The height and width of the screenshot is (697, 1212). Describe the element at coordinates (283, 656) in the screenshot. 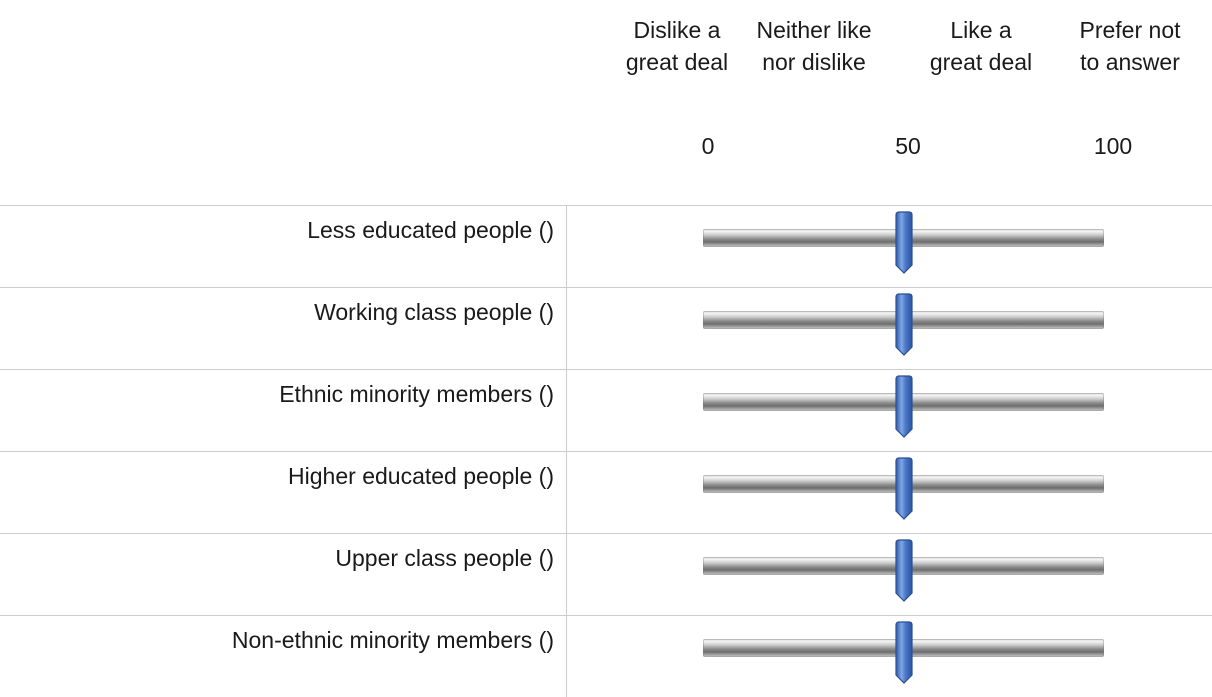

I see `item-label: Non-ethnic minority members ()` at that location.